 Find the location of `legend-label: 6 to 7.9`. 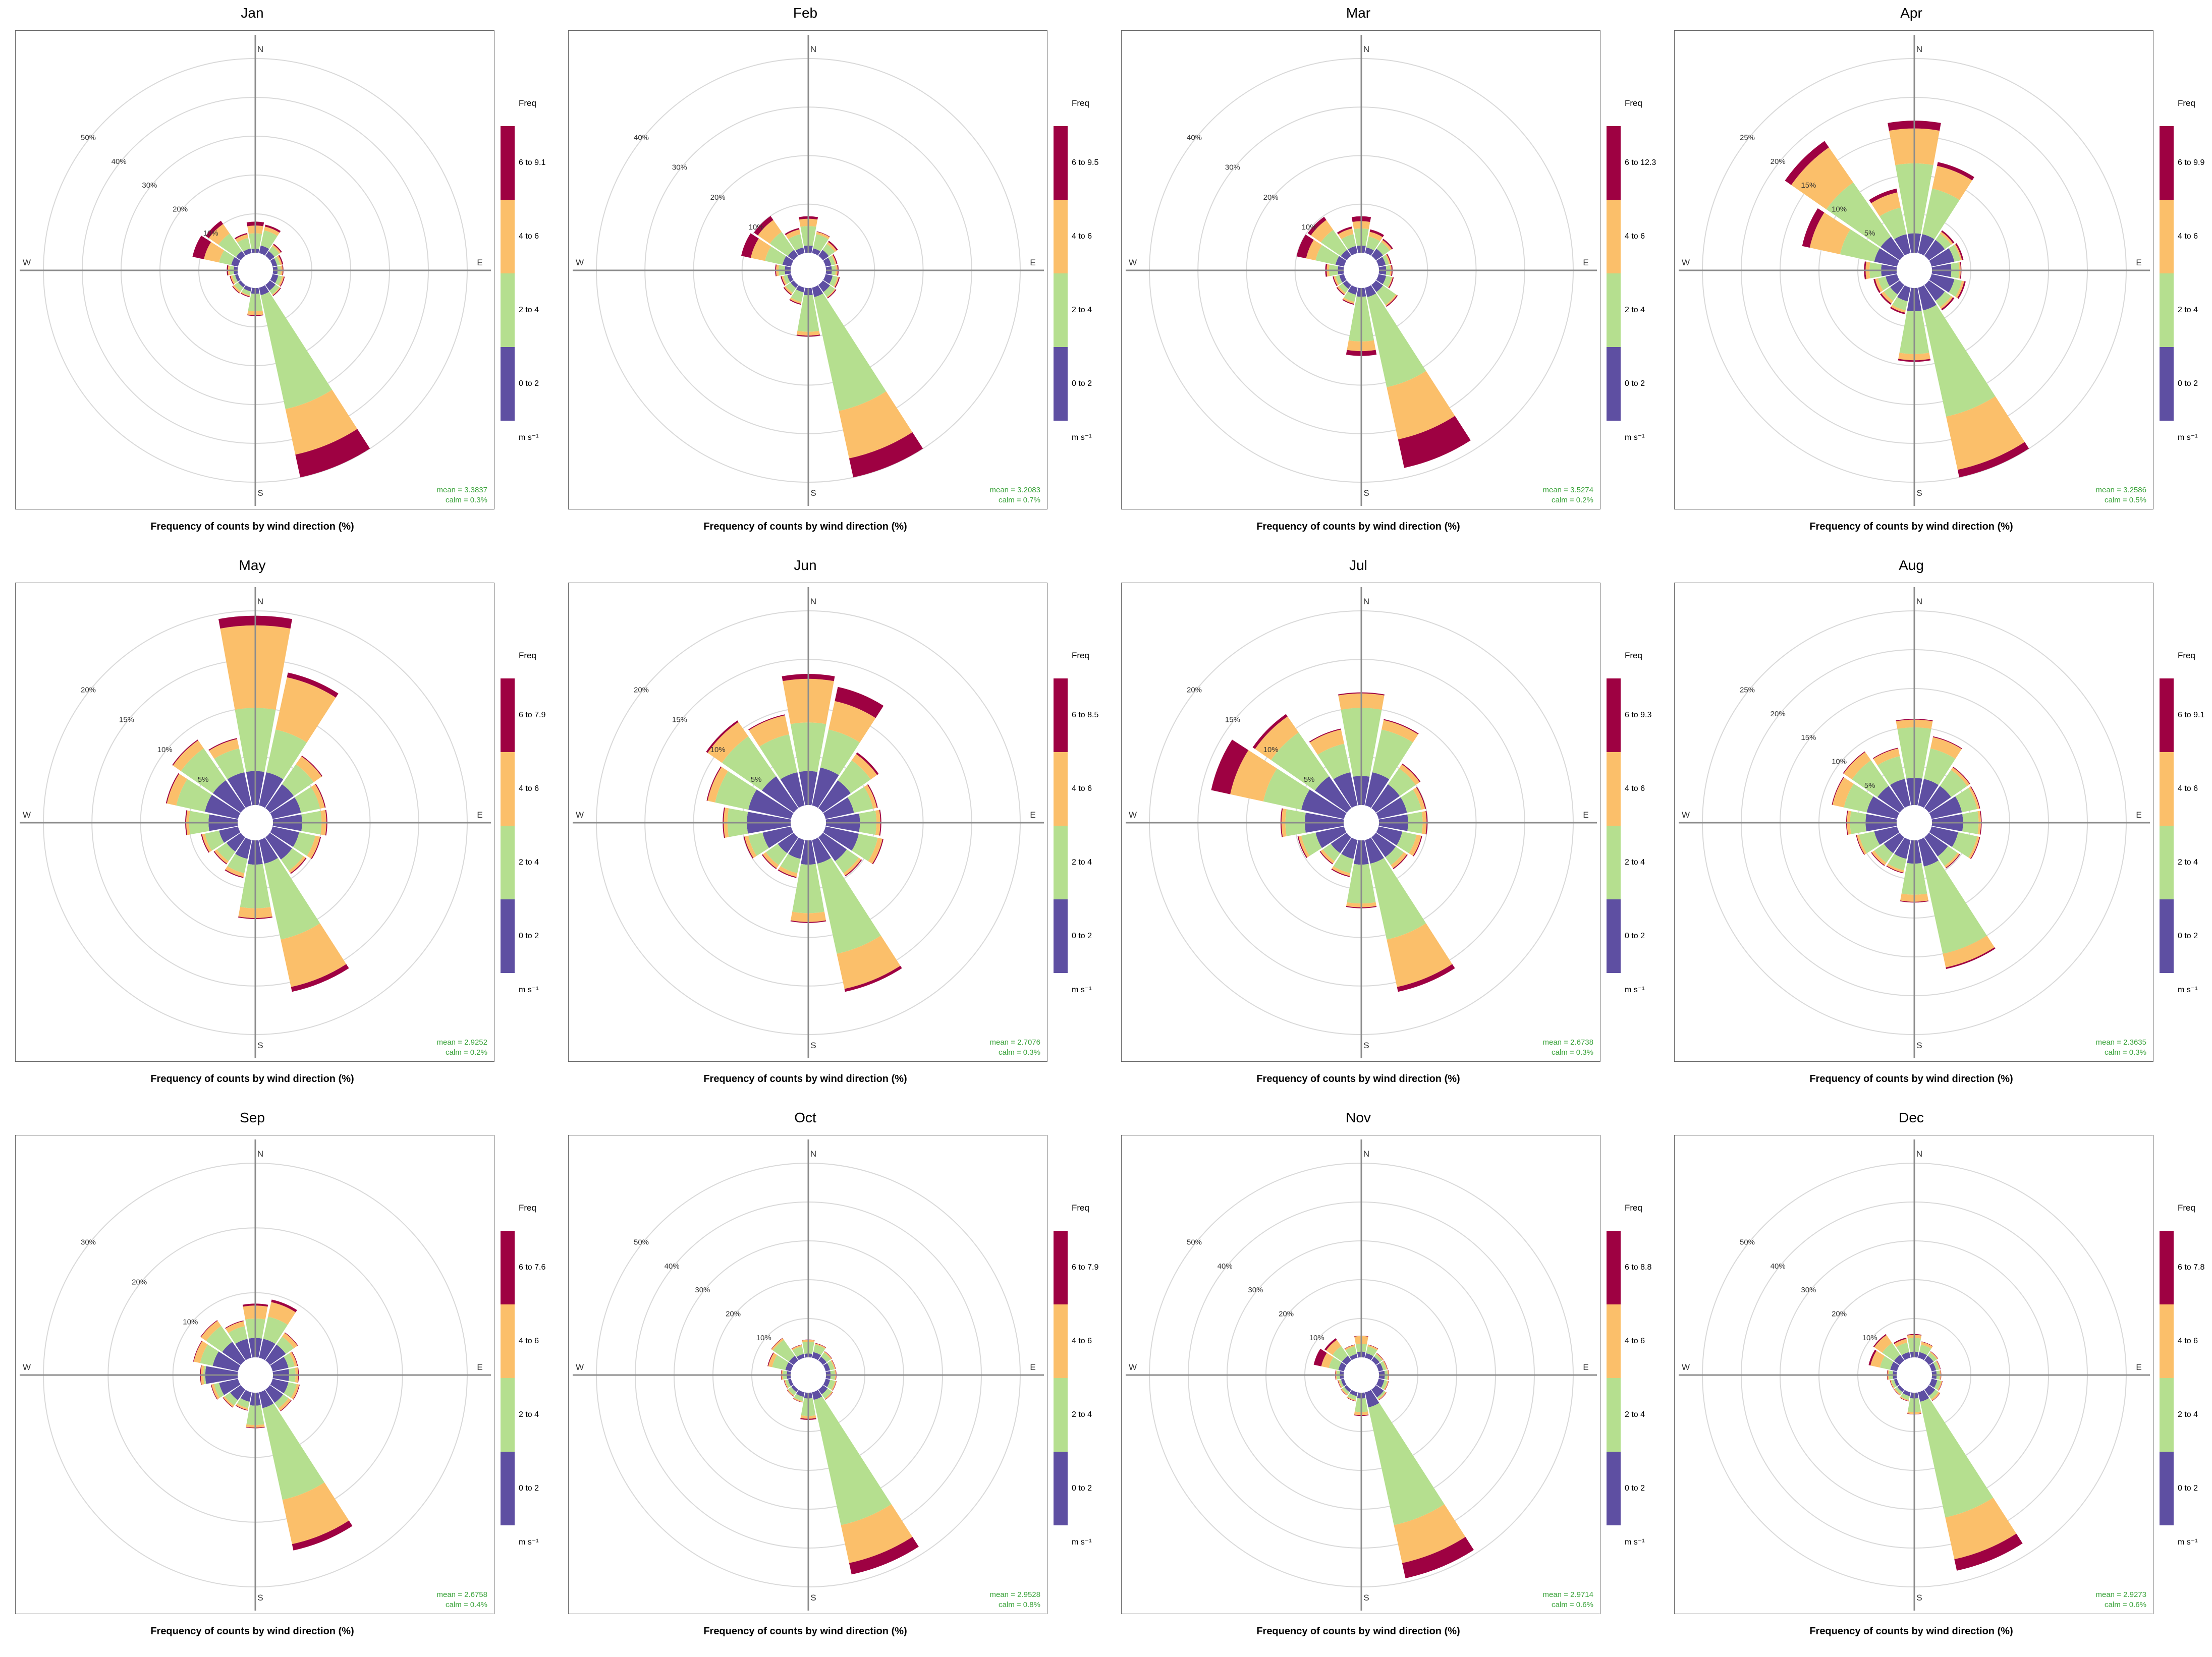

legend-label: 6 to 7.9 is located at coordinates (532, 715).